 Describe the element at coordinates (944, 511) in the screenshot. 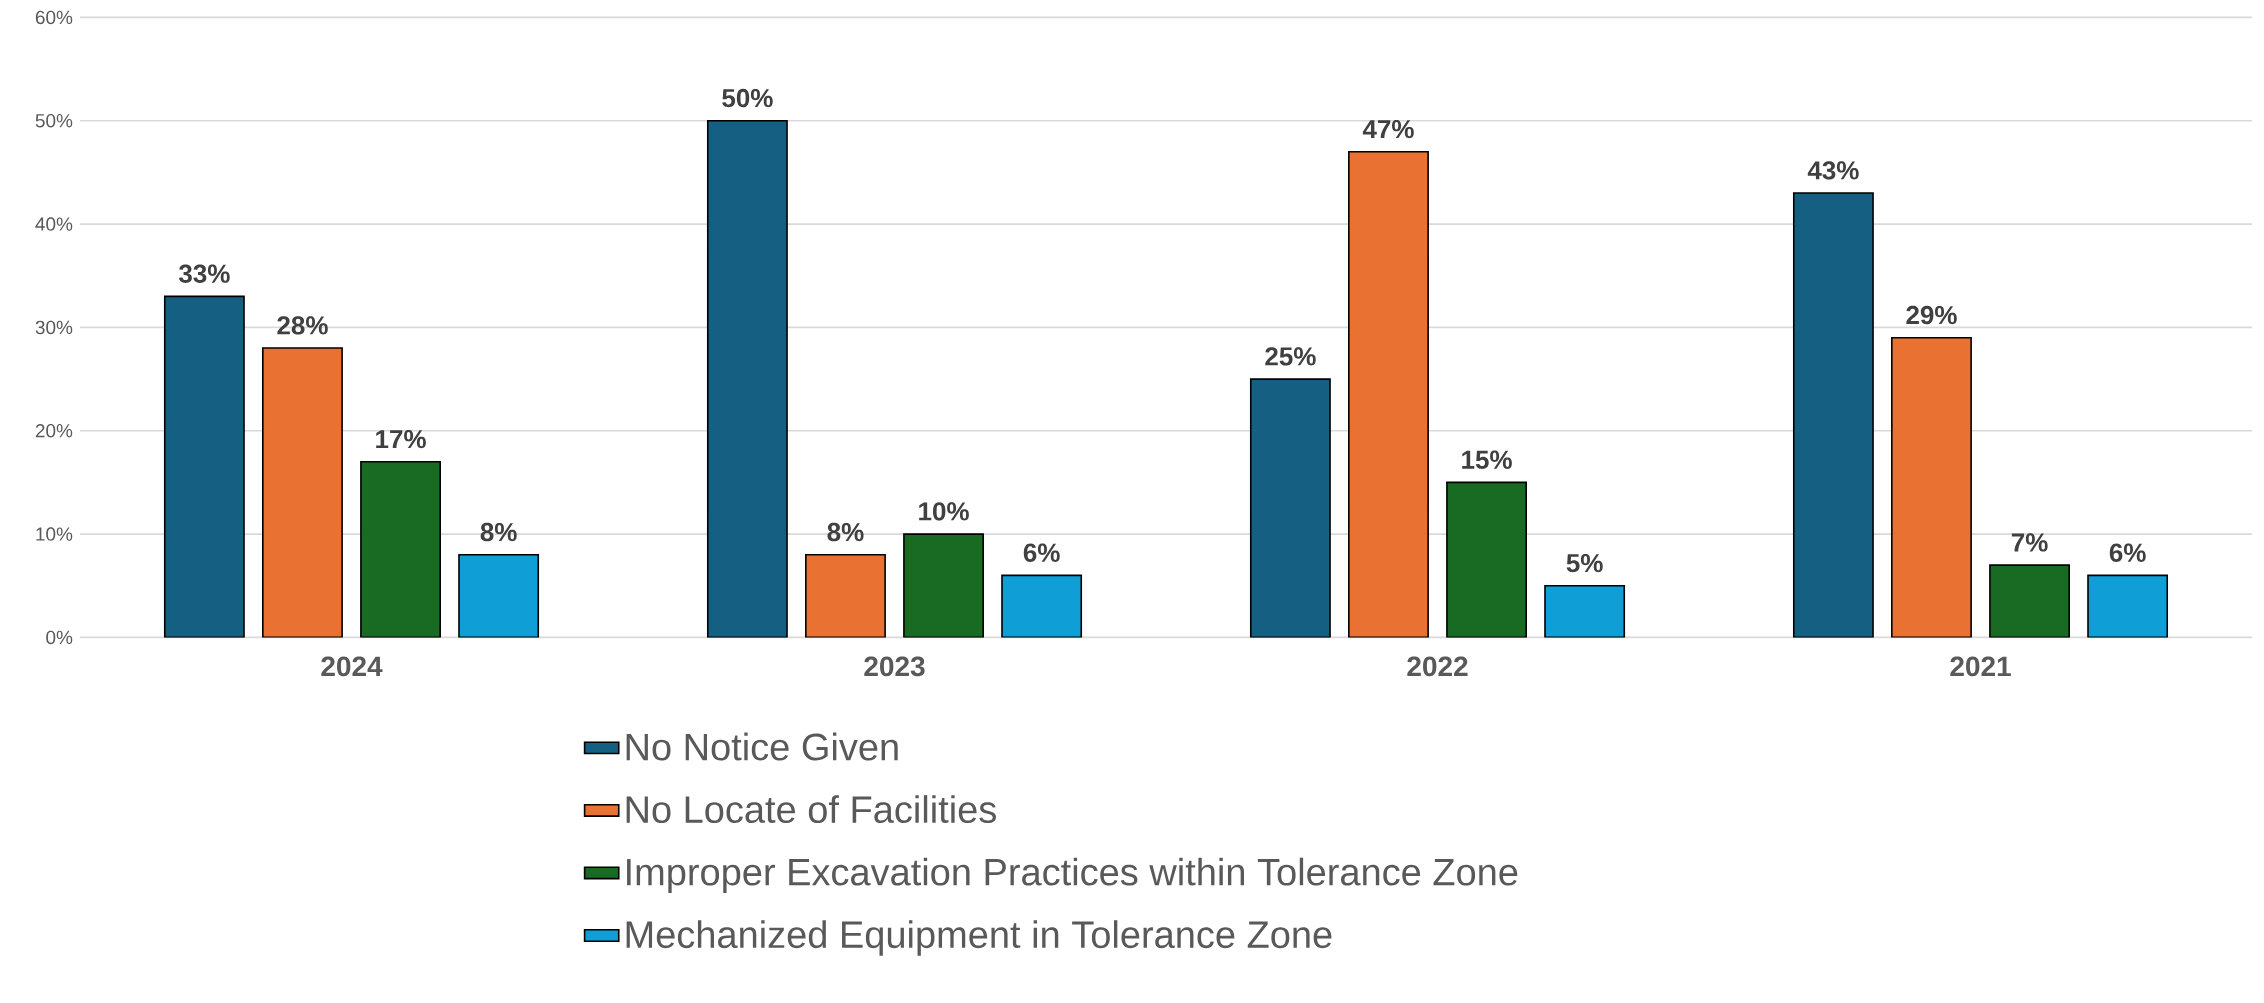

I see `data-label: 10%` at that location.